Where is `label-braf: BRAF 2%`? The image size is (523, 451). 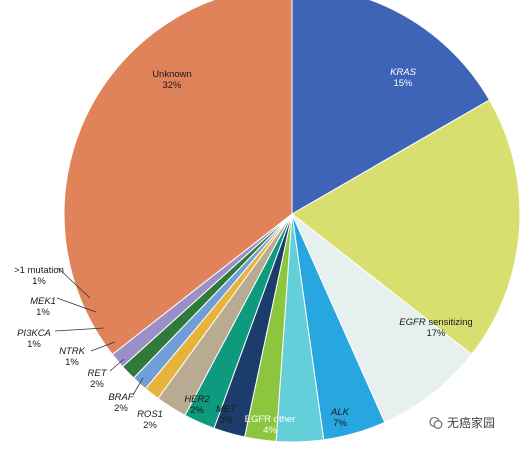 label-braf: BRAF 2% is located at coordinates (121, 403).